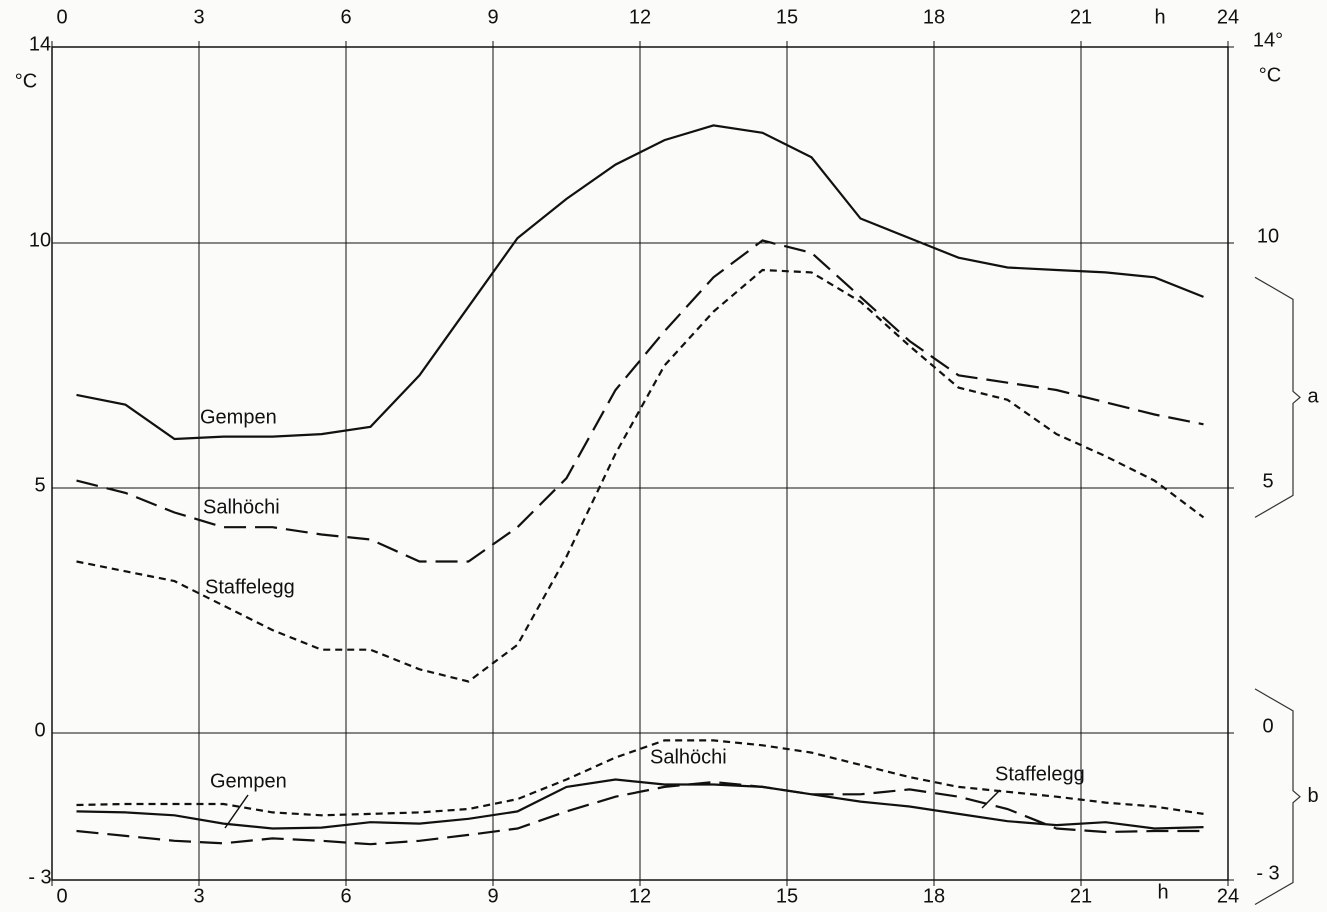  What do you see at coordinates (1267, 873) in the screenshot?
I see `y2-tick-label: - 3` at bounding box center [1267, 873].